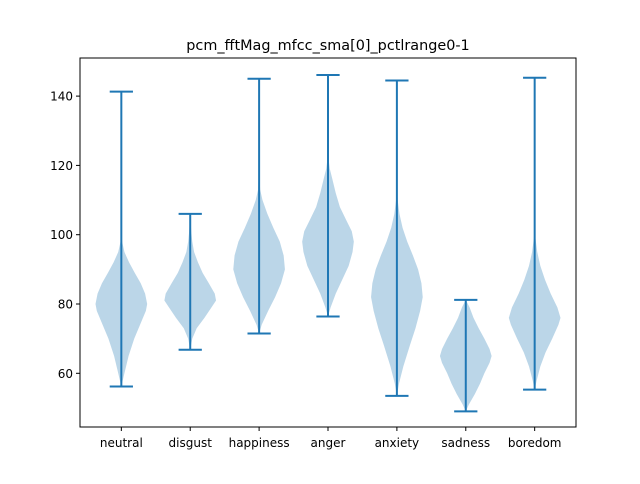 Image resolution: width=640 pixels, height=484 pixels. Describe the element at coordinates (61, 166) in the screenshot. I see `y-tick-label: 120` at that location.